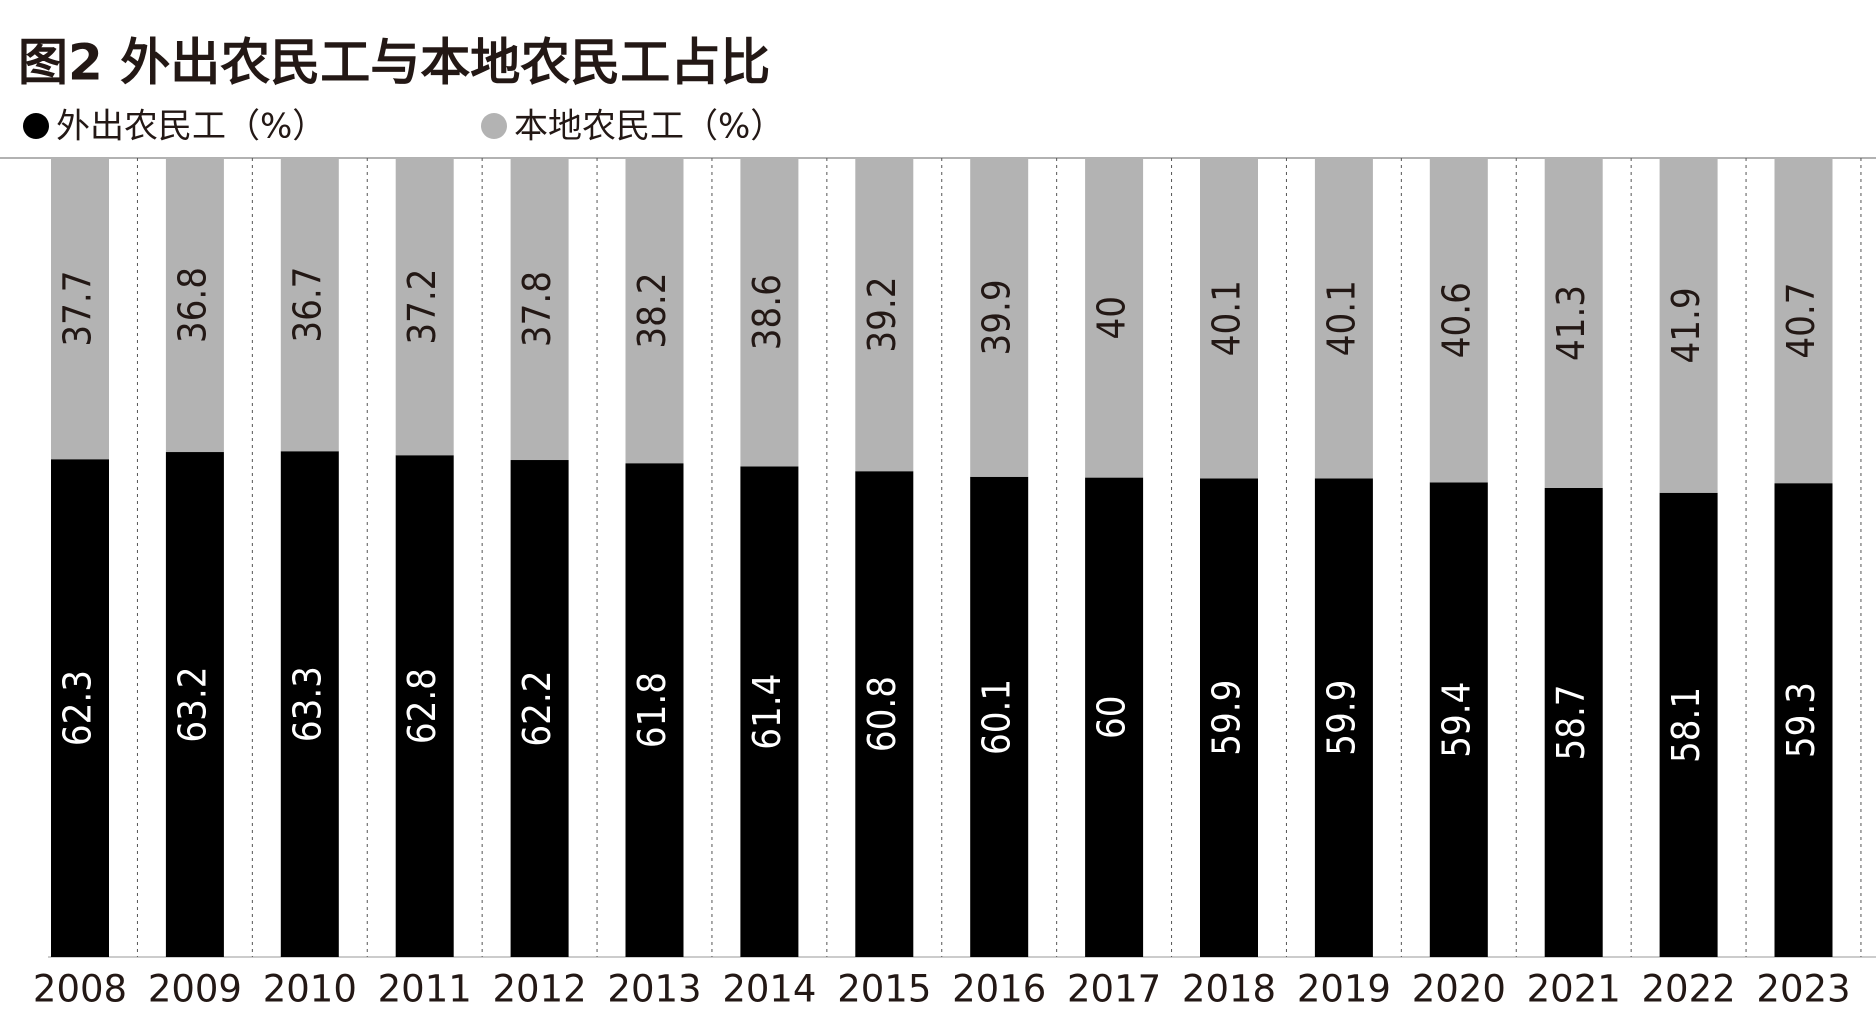  I want to click on x-tick-label: 2013, so click(654, 989).